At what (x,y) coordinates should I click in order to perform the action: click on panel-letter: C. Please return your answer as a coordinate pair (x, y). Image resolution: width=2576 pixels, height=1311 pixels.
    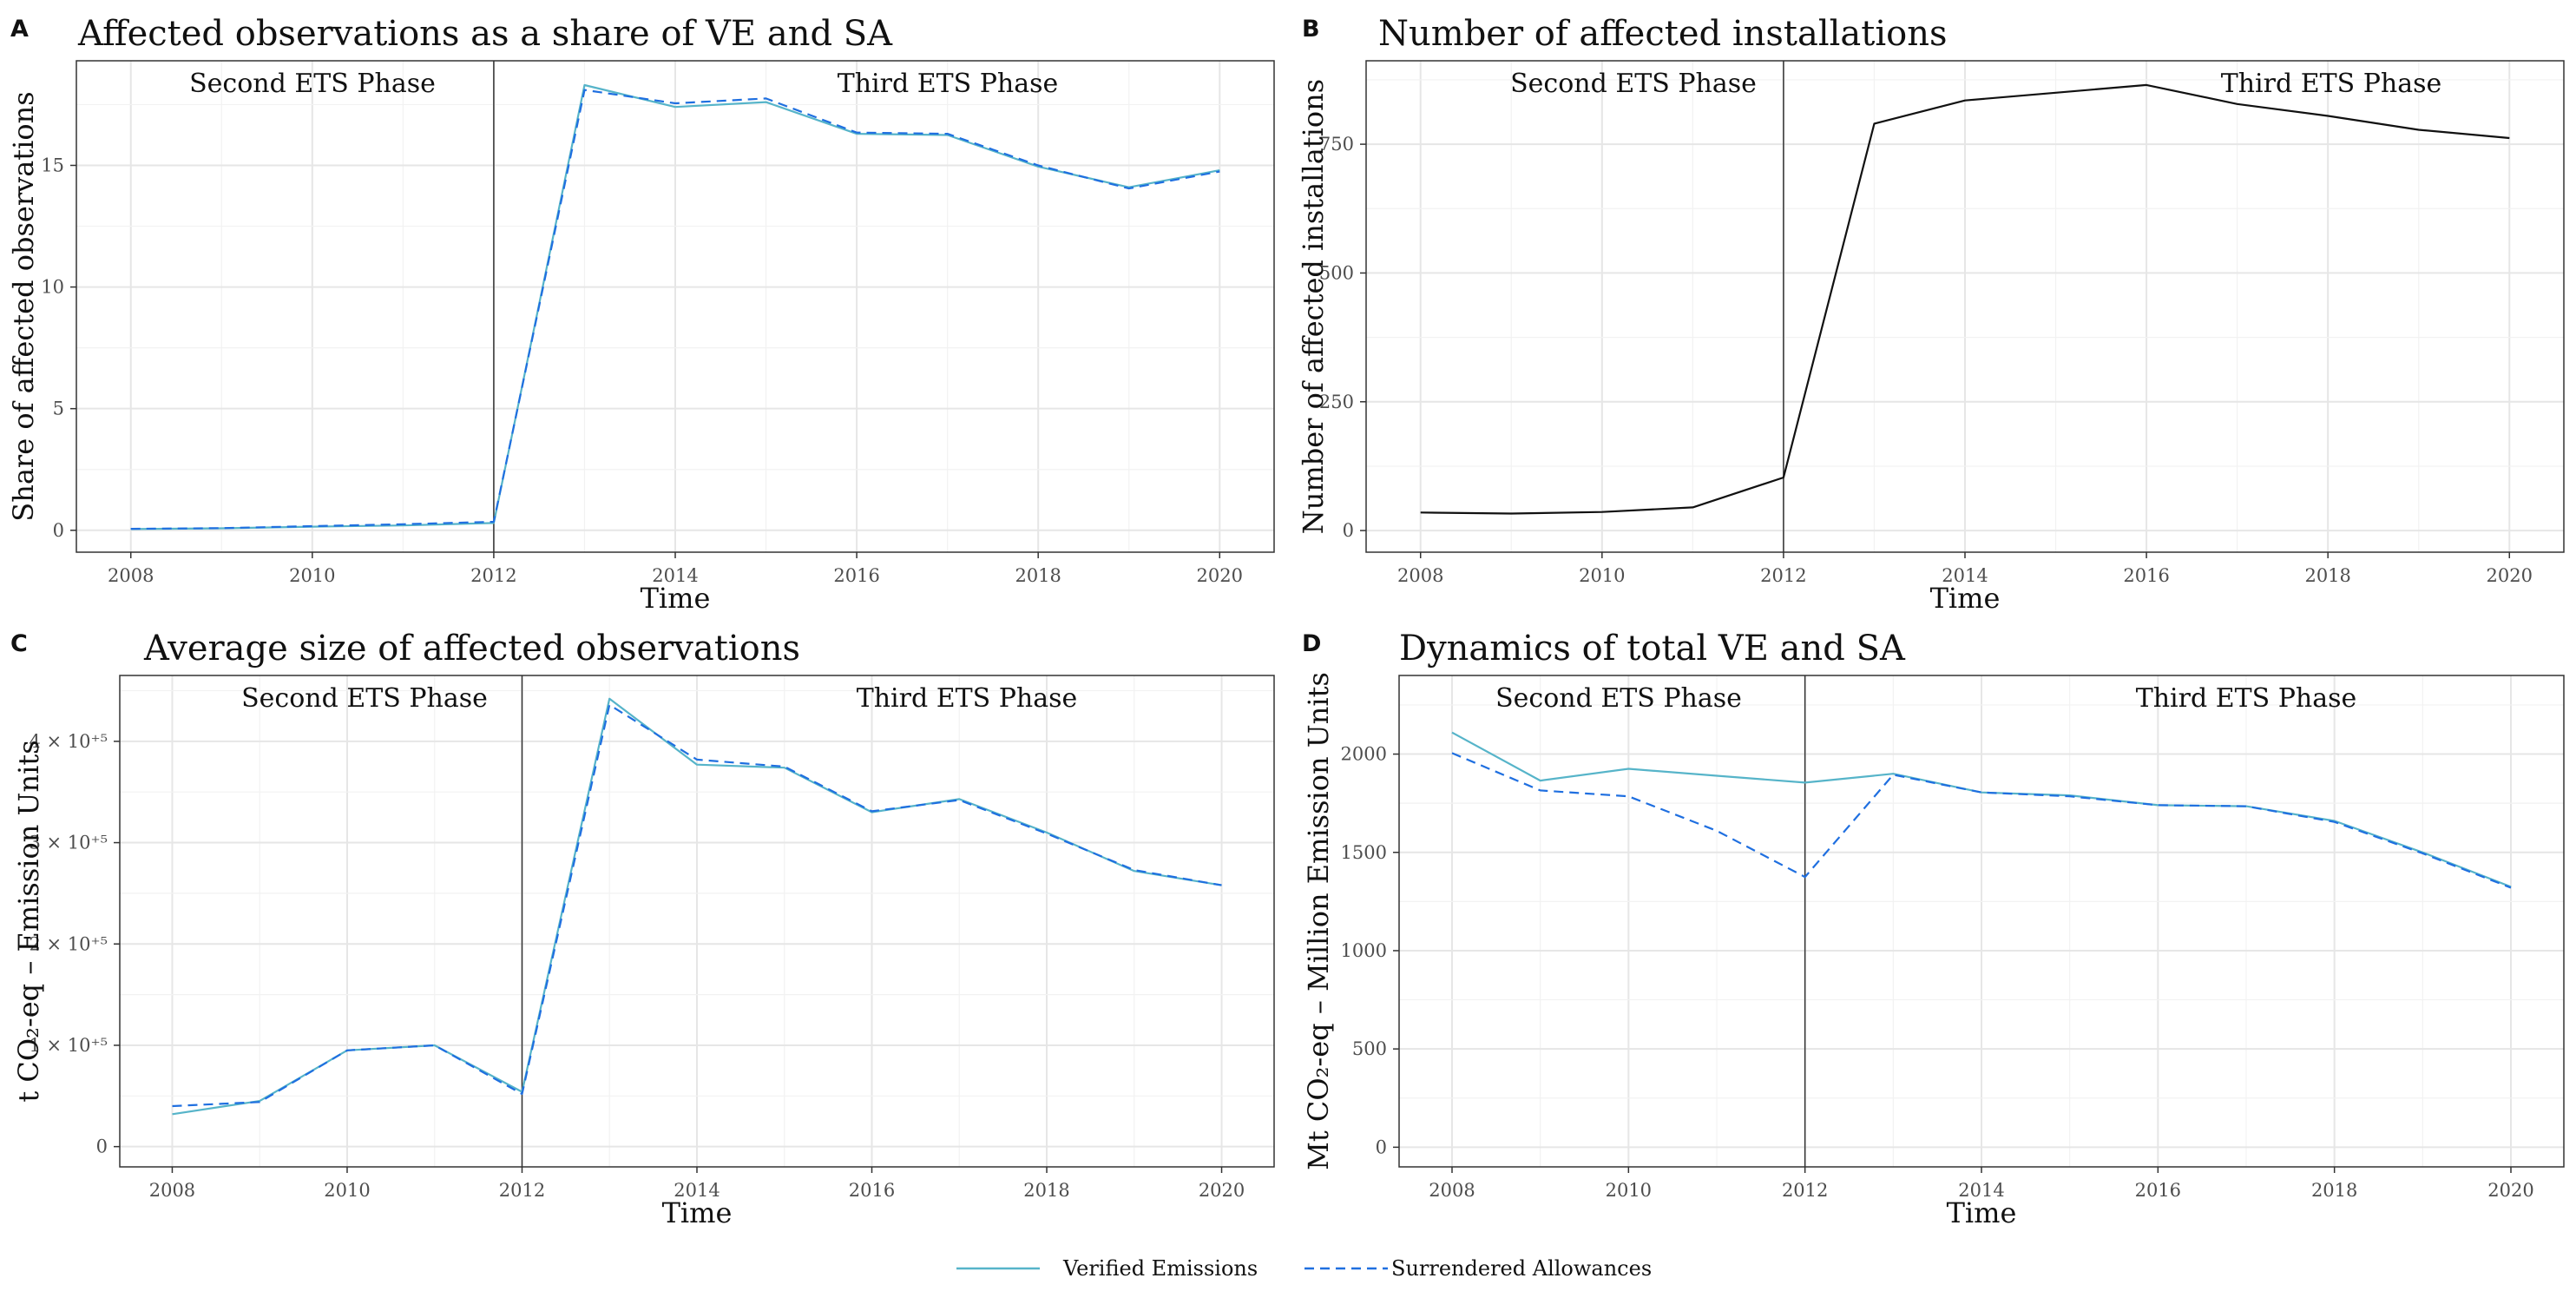
    Looking at the image, I should click on (19, 644).